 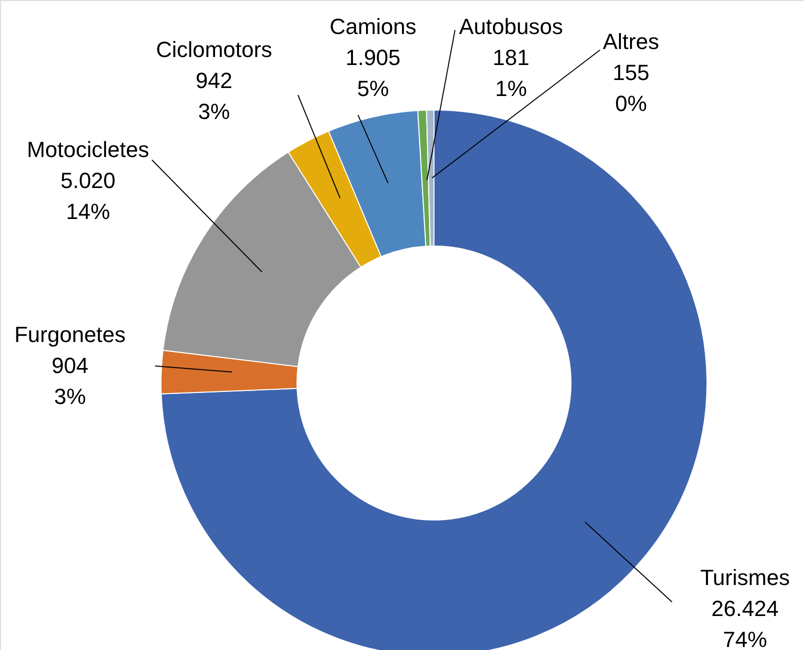 I want to click on slice-label: Autobusos, so click(x=511, y=26).